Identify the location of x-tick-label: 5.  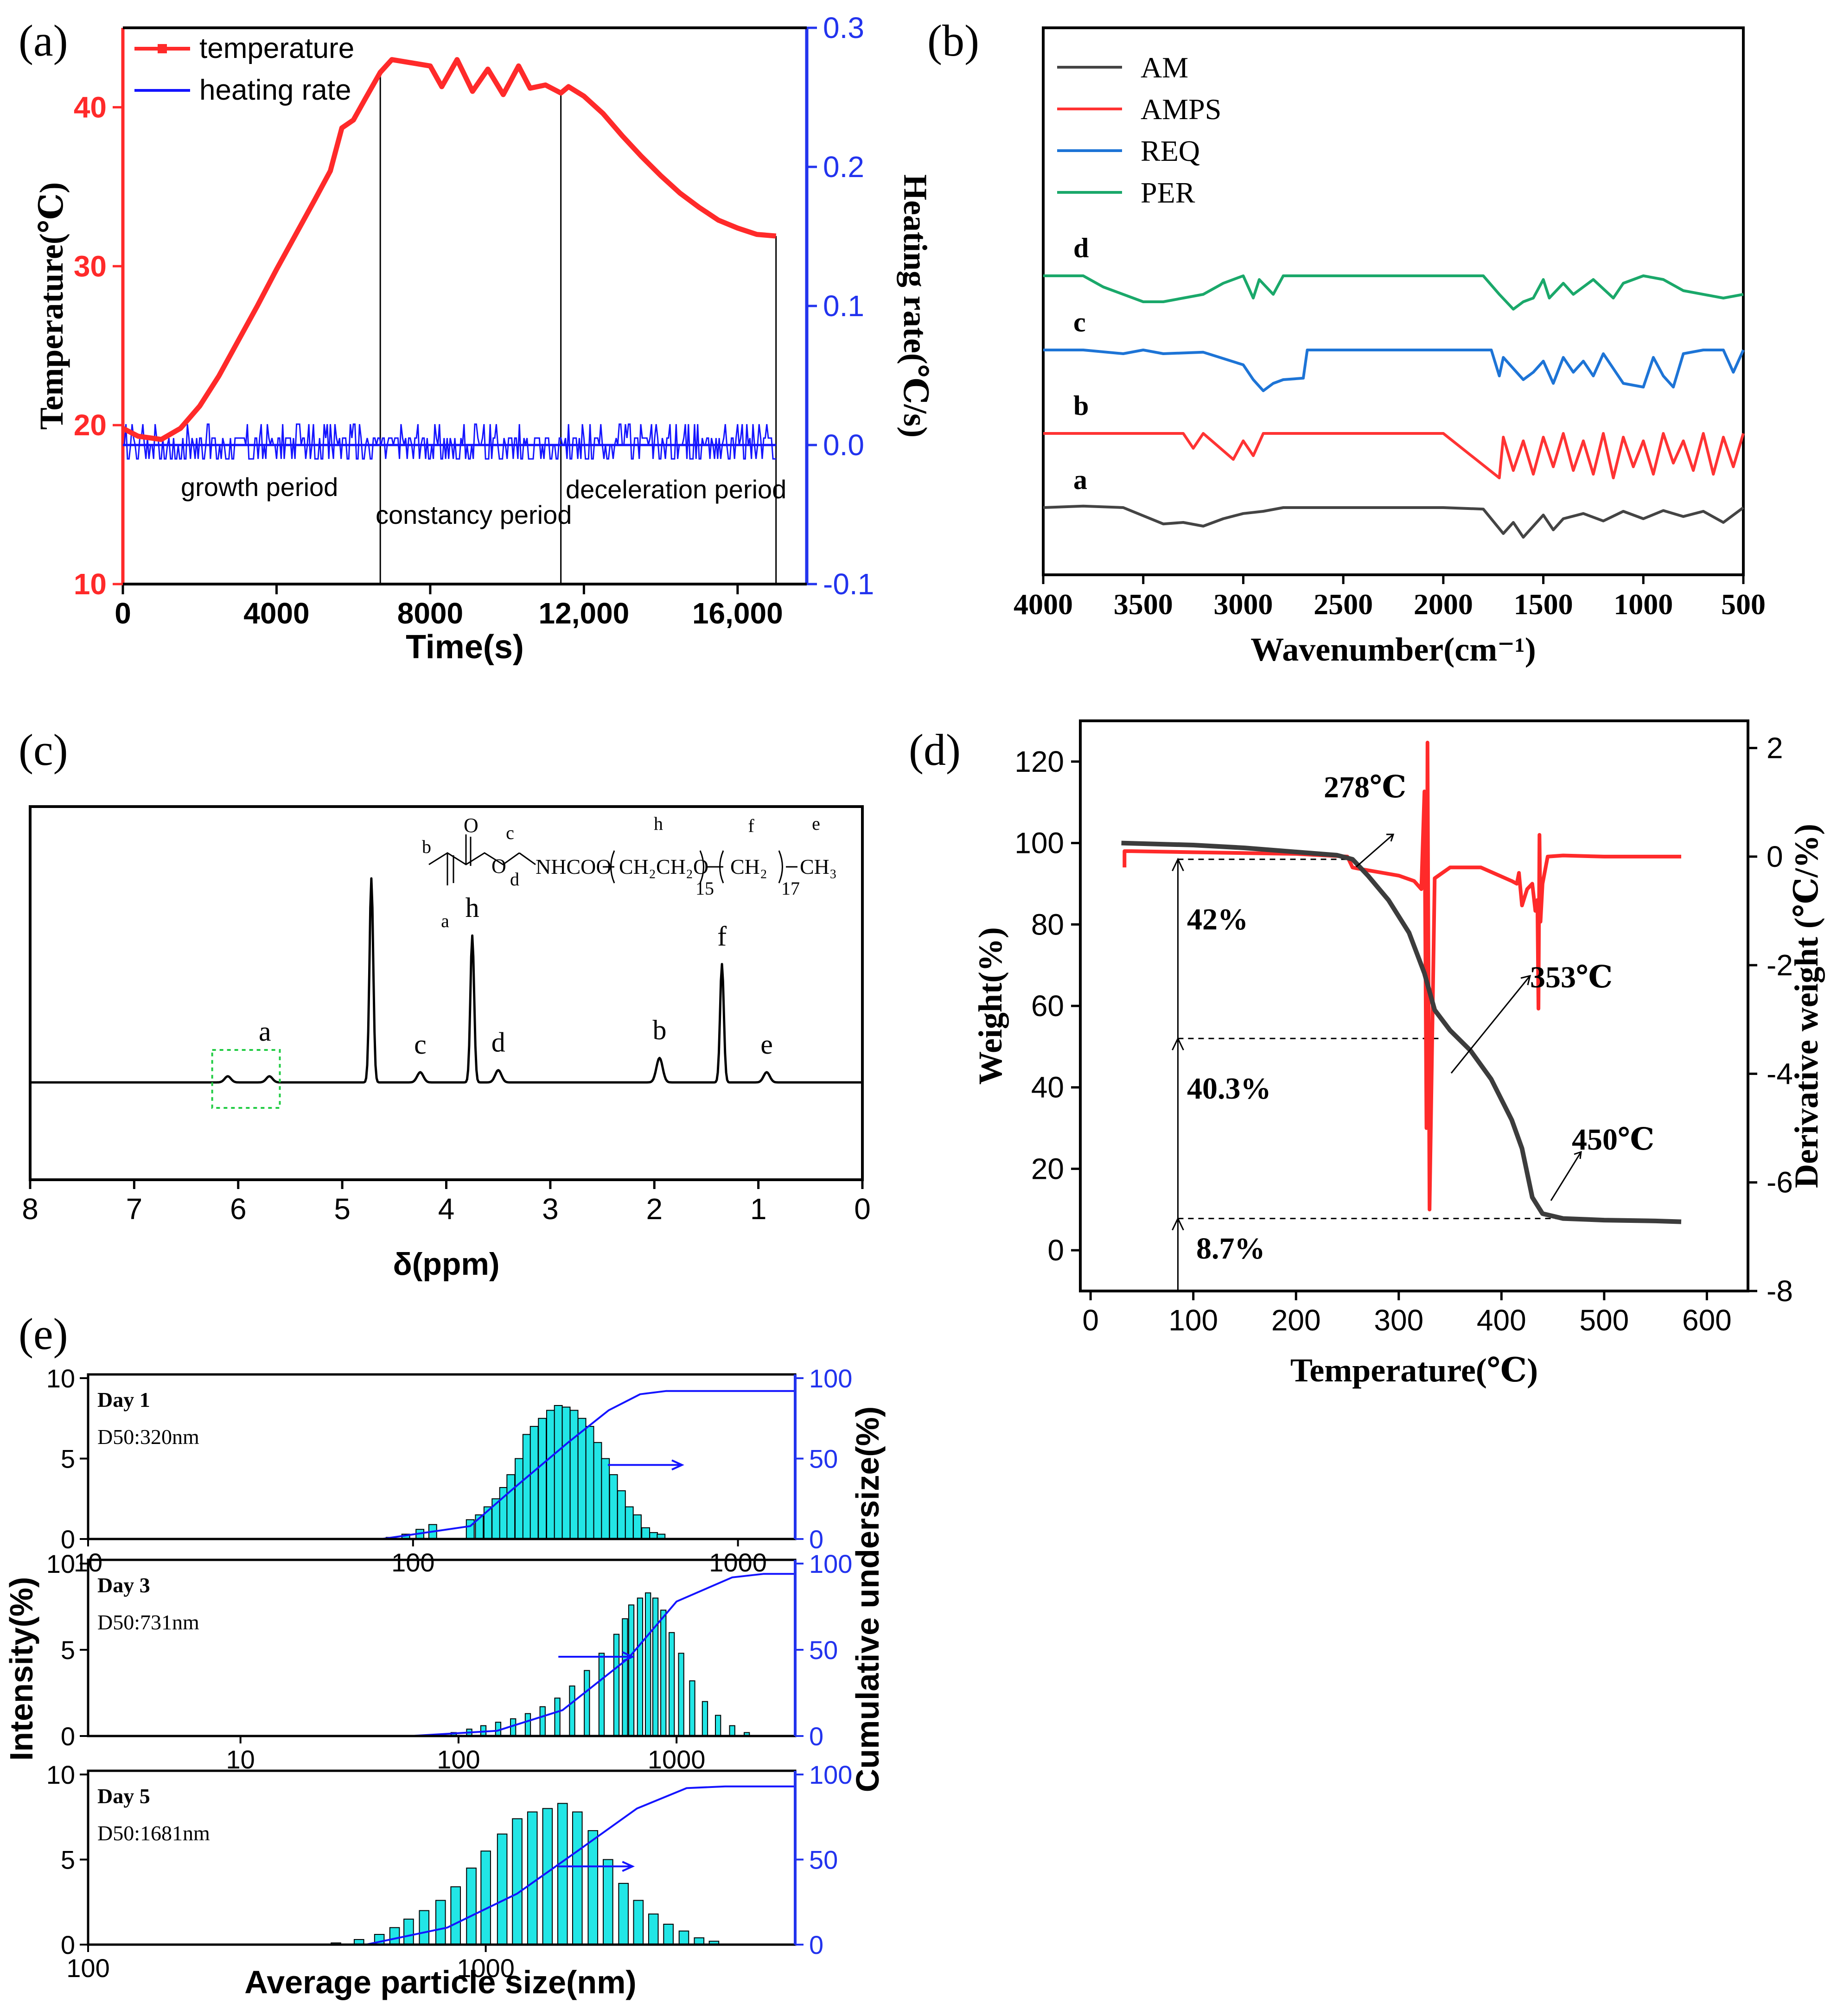
(342, 1209).